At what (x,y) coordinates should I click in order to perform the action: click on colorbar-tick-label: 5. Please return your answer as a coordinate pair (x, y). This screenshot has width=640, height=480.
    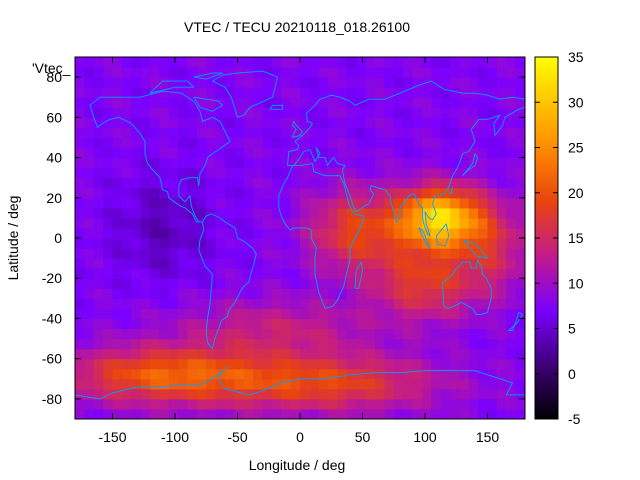
    Looking at the image, I should click on (572, 329).